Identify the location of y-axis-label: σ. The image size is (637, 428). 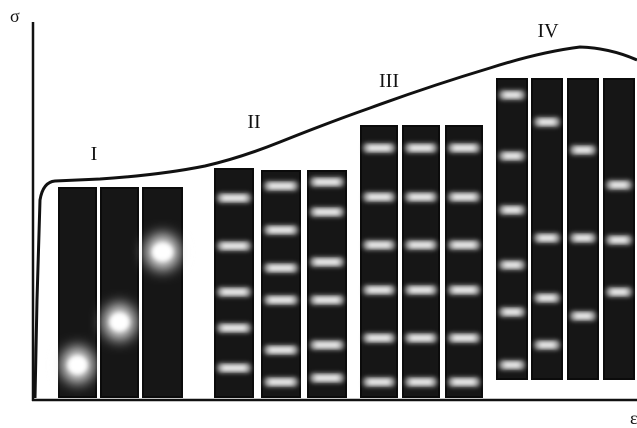
(15, 16).